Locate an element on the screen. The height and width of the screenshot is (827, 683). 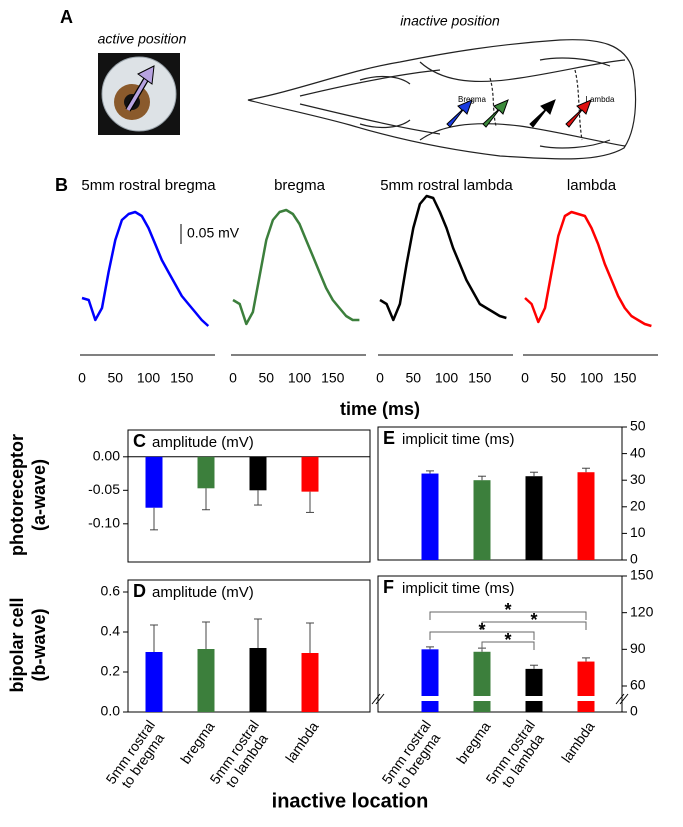
y-tick-label: 40 is located at coordinates (638, 452).